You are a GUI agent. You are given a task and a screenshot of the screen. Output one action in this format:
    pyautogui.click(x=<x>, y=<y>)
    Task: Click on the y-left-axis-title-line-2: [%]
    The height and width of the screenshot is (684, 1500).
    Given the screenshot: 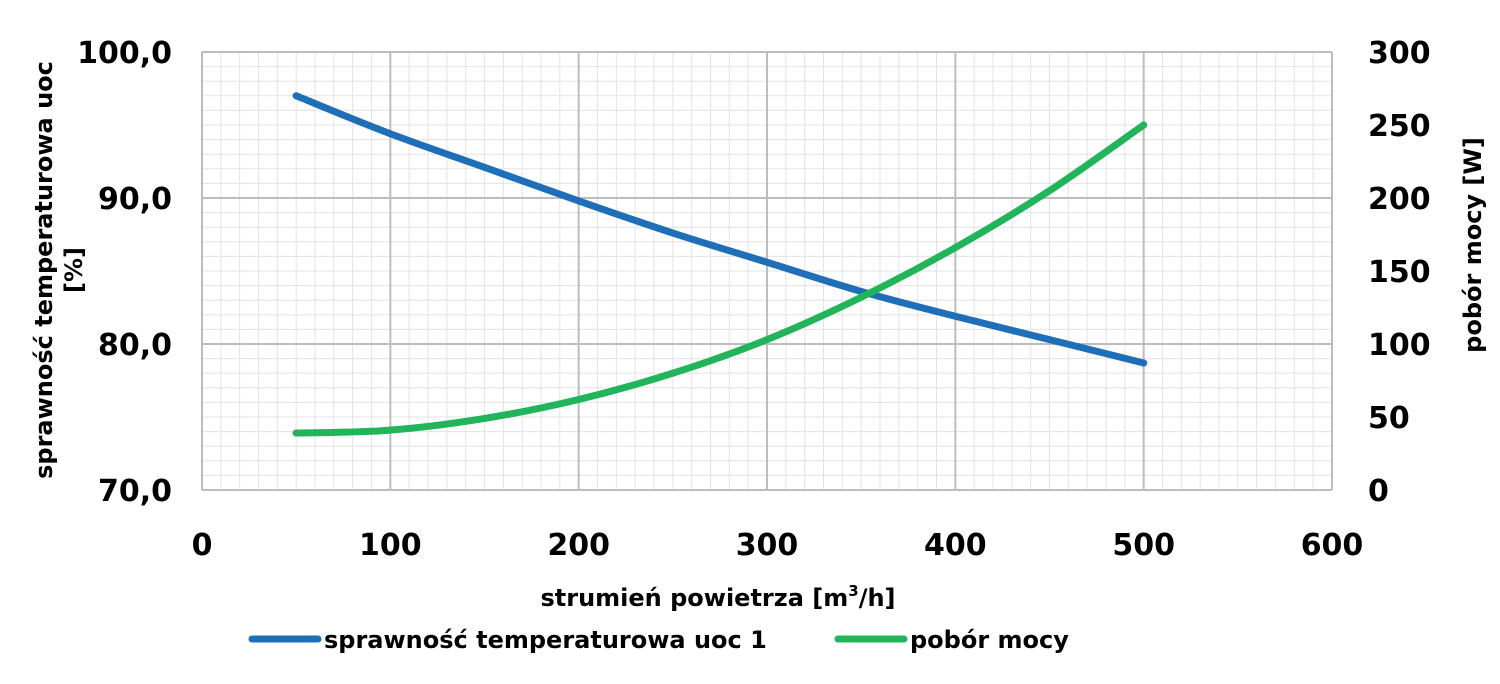 What is the action you would take?
    pyautogui.click(x=74, y=270)
    